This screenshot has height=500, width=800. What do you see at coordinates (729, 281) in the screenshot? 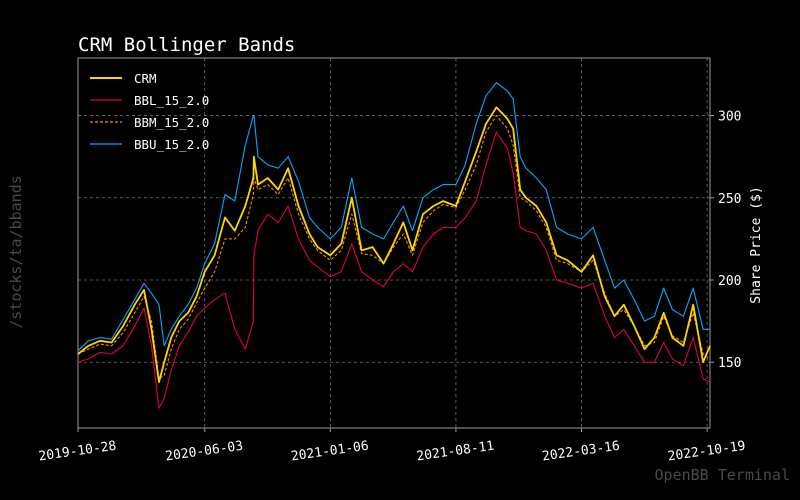
I see `y-tick-label: 200` at bounding box center [729, 281].